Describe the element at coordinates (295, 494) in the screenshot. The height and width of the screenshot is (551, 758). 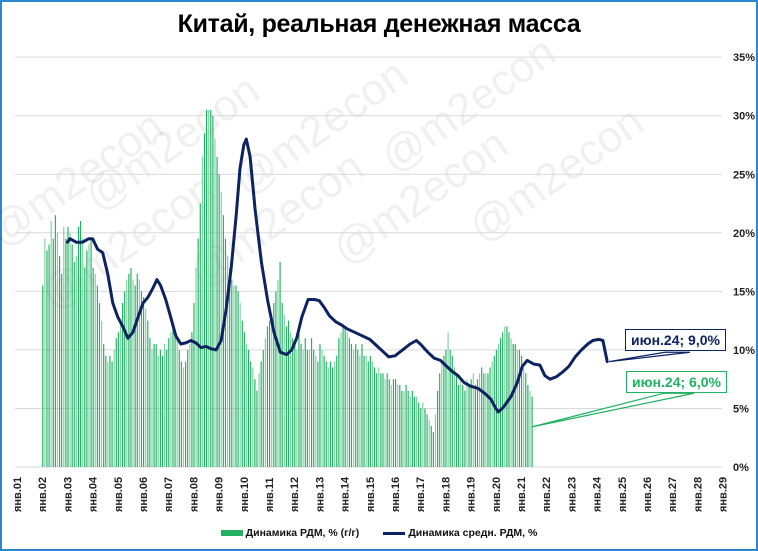
I see `x-tick-label: янв.12` at that location.